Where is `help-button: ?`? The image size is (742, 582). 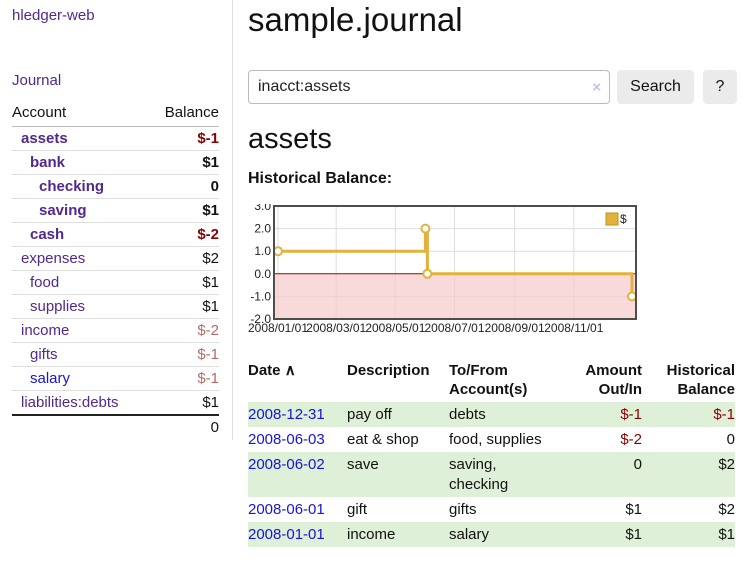 help-button: ? is located at coordinates (720, 87).